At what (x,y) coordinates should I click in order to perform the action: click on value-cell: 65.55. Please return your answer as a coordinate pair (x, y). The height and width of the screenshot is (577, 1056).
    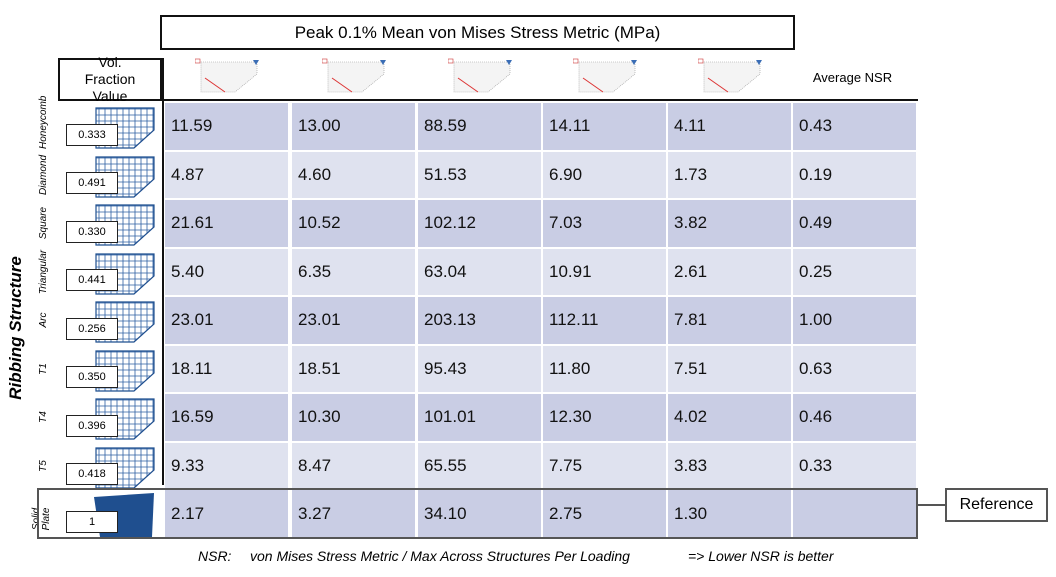
    Looking at the image, I should click on (479, 465).